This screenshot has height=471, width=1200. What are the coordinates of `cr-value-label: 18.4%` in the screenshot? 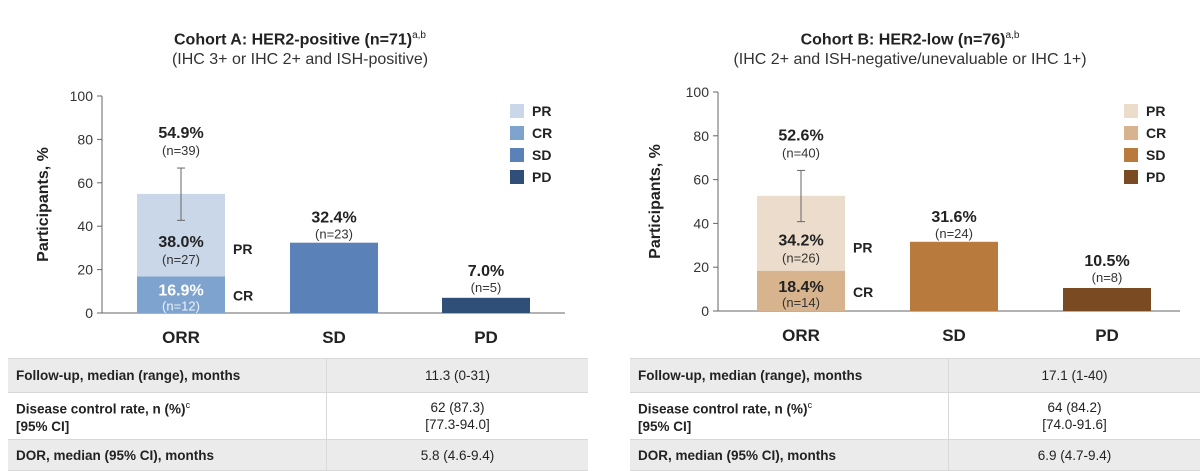 It's located at (800, 287).